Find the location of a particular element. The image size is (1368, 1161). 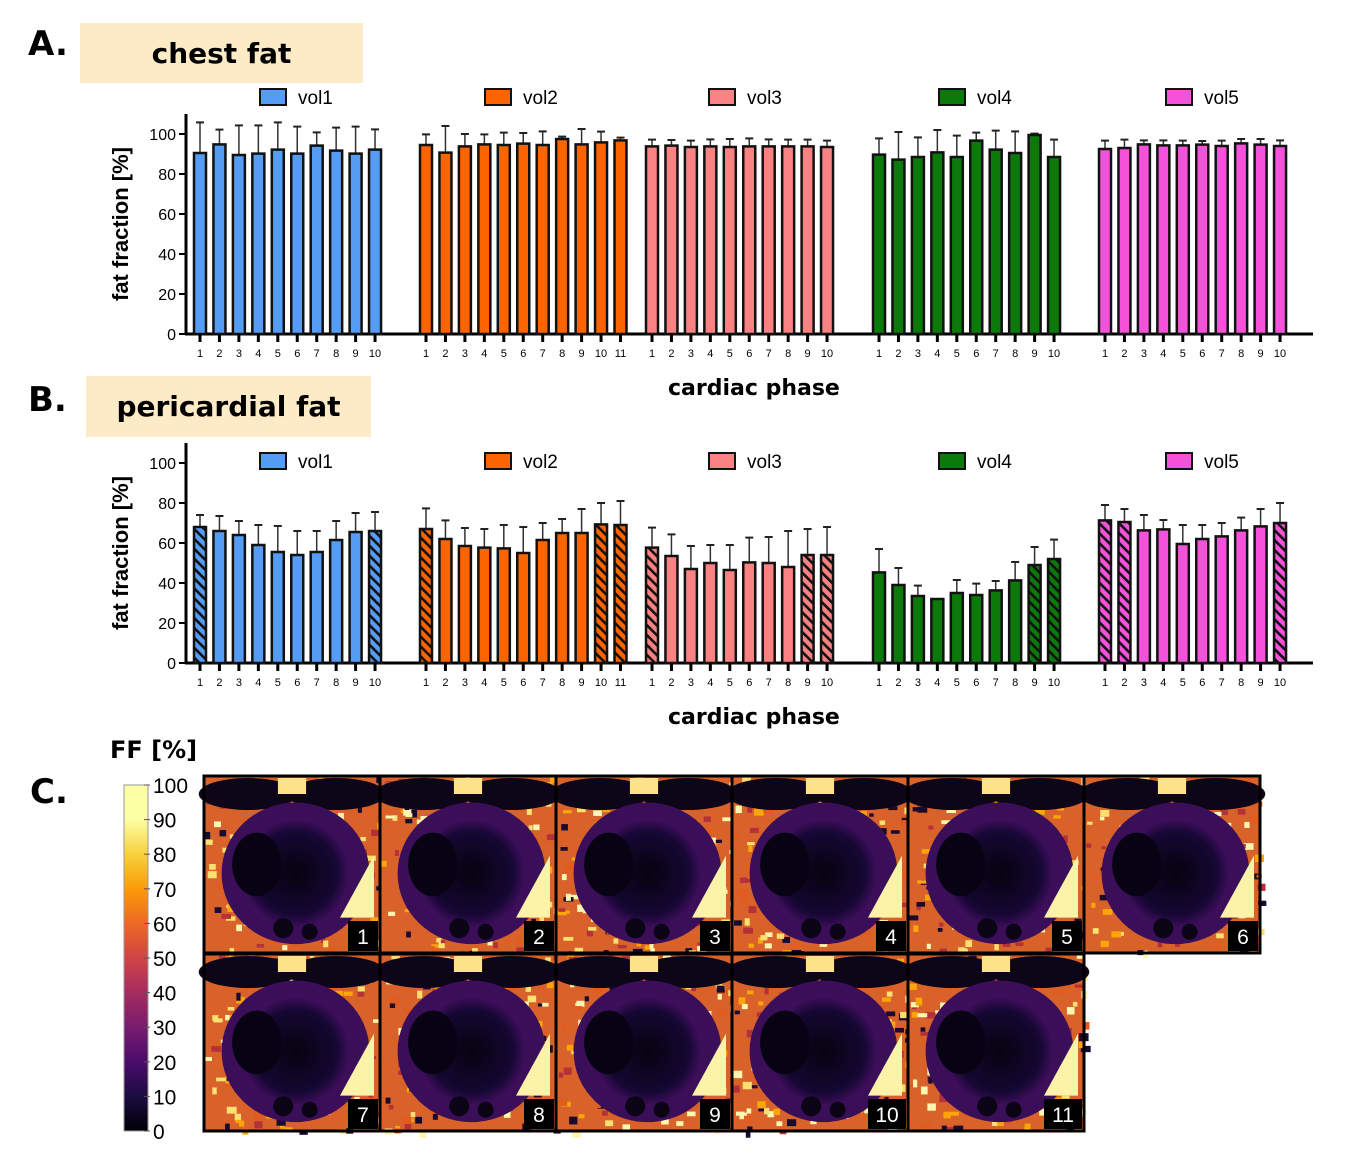

legend-label-vol2: vol2 is located at coordinates (540, 462).